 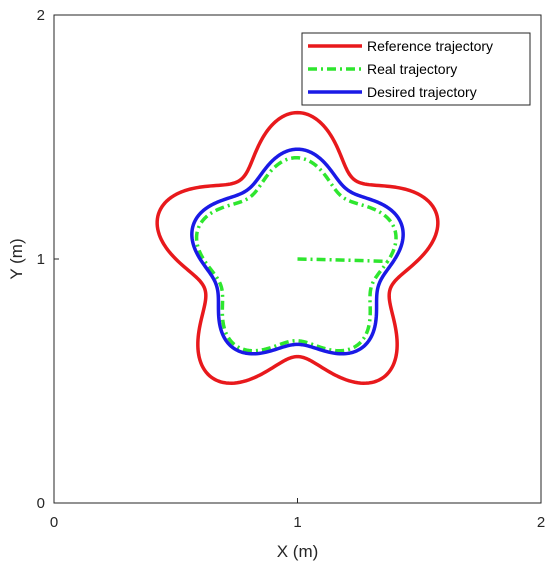 I want to click on y-tick-label: 0, so click(x=41, y=503).